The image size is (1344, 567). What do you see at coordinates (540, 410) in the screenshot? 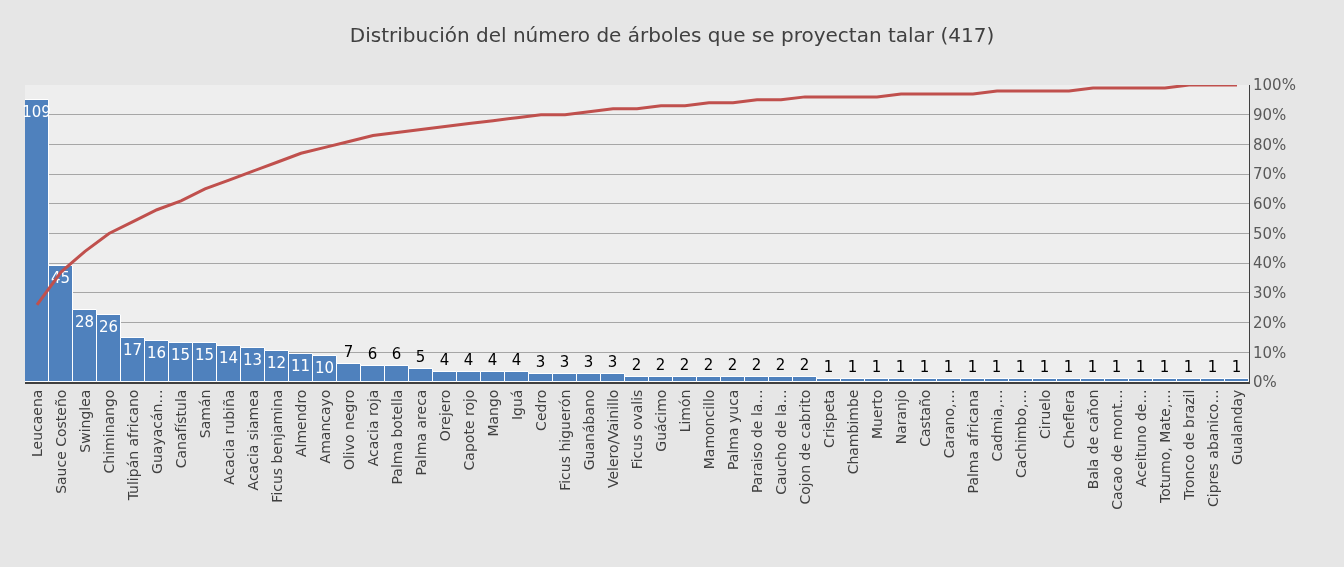
I see `x-tick-label: Cedro` at bounding box center [540, 410].